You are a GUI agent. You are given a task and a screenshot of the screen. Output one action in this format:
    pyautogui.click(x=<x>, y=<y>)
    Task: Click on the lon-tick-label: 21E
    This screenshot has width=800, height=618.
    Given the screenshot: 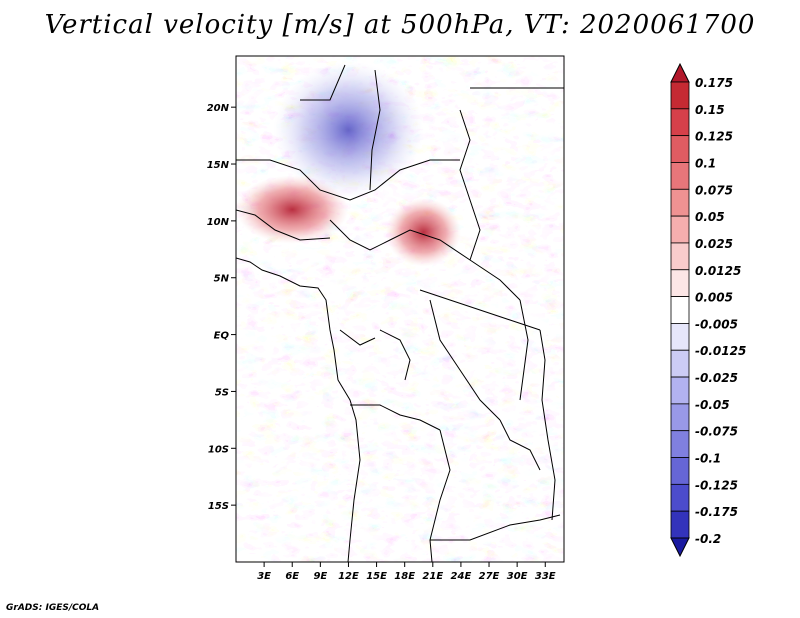 What is the action you would take?
    pyautogui.click(x=432, y=576)
    